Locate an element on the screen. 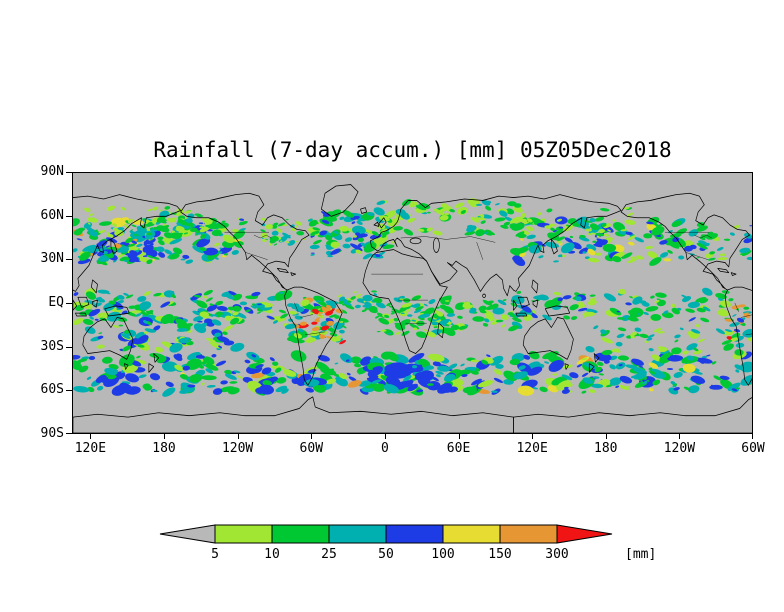 This screenshot has width=784, height=612. colorbar: 5 10 25 50 100 150 300 [mm] is located at coordinates (435, 547).